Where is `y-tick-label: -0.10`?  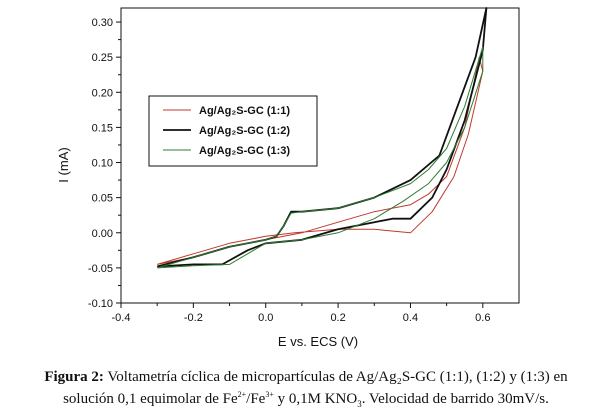 y-tick-label: -0.10 is located at coordinates (100, 304).